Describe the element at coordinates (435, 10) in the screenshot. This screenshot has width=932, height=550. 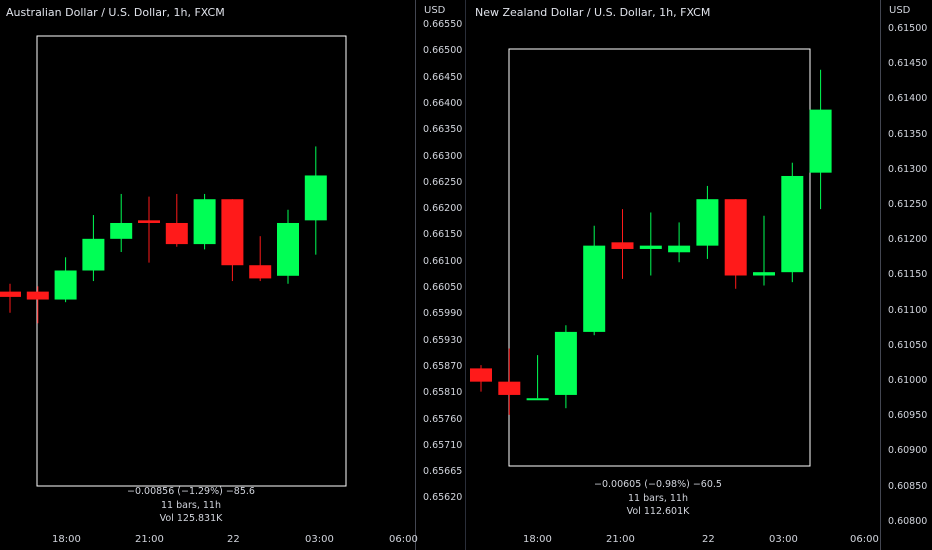
I see `left-currency-label: USD` at that location.